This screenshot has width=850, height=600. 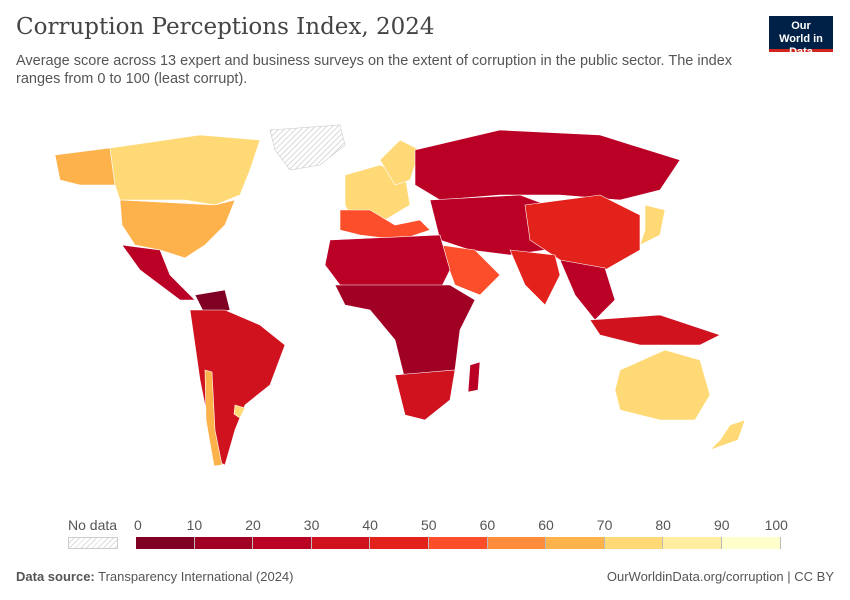 I want to click on region-venezuela, so click(x=212, y=302).